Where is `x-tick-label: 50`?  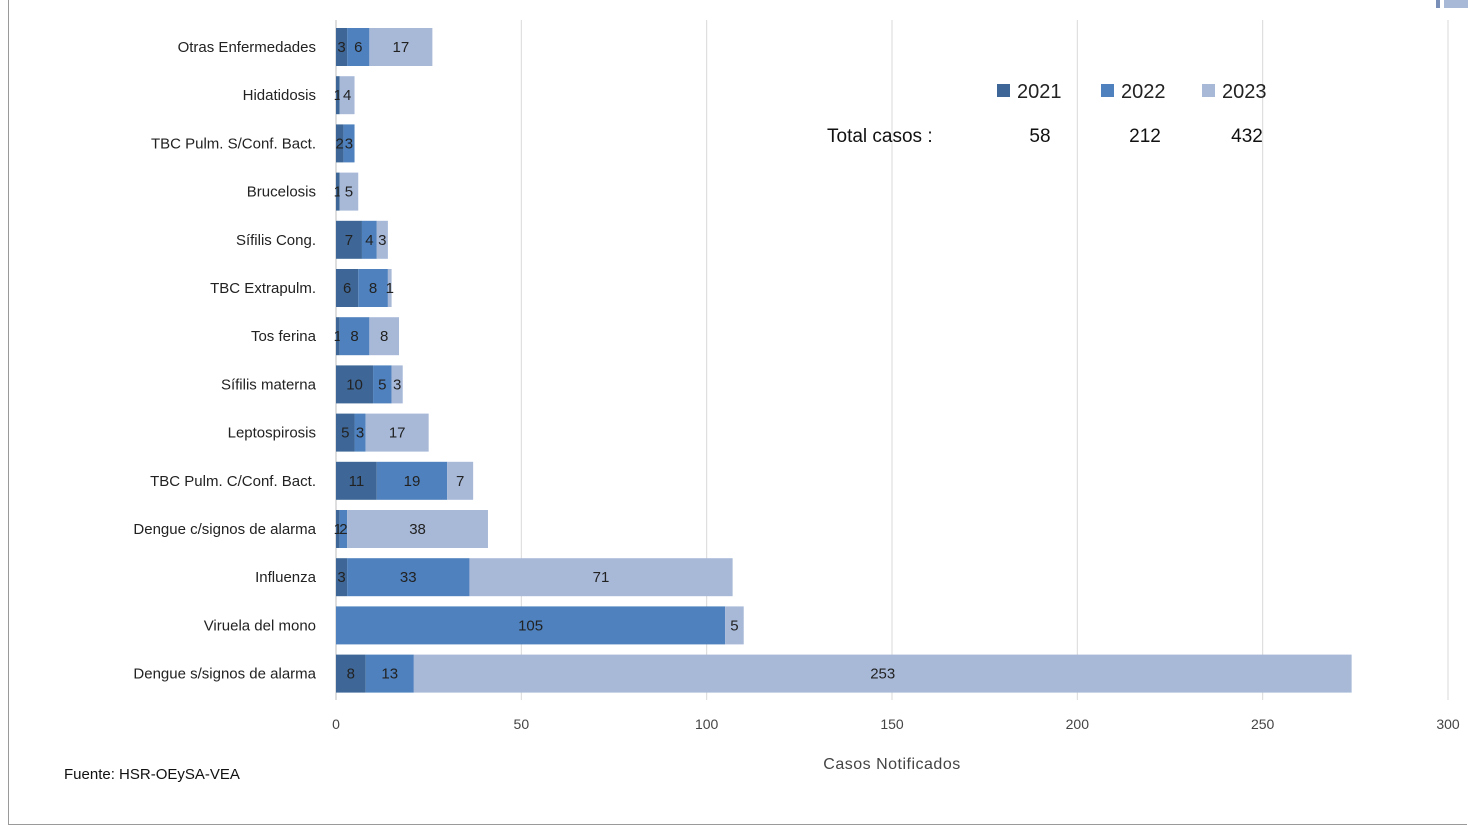
x-tick-label: 50 is located at coordinates (522, 724).